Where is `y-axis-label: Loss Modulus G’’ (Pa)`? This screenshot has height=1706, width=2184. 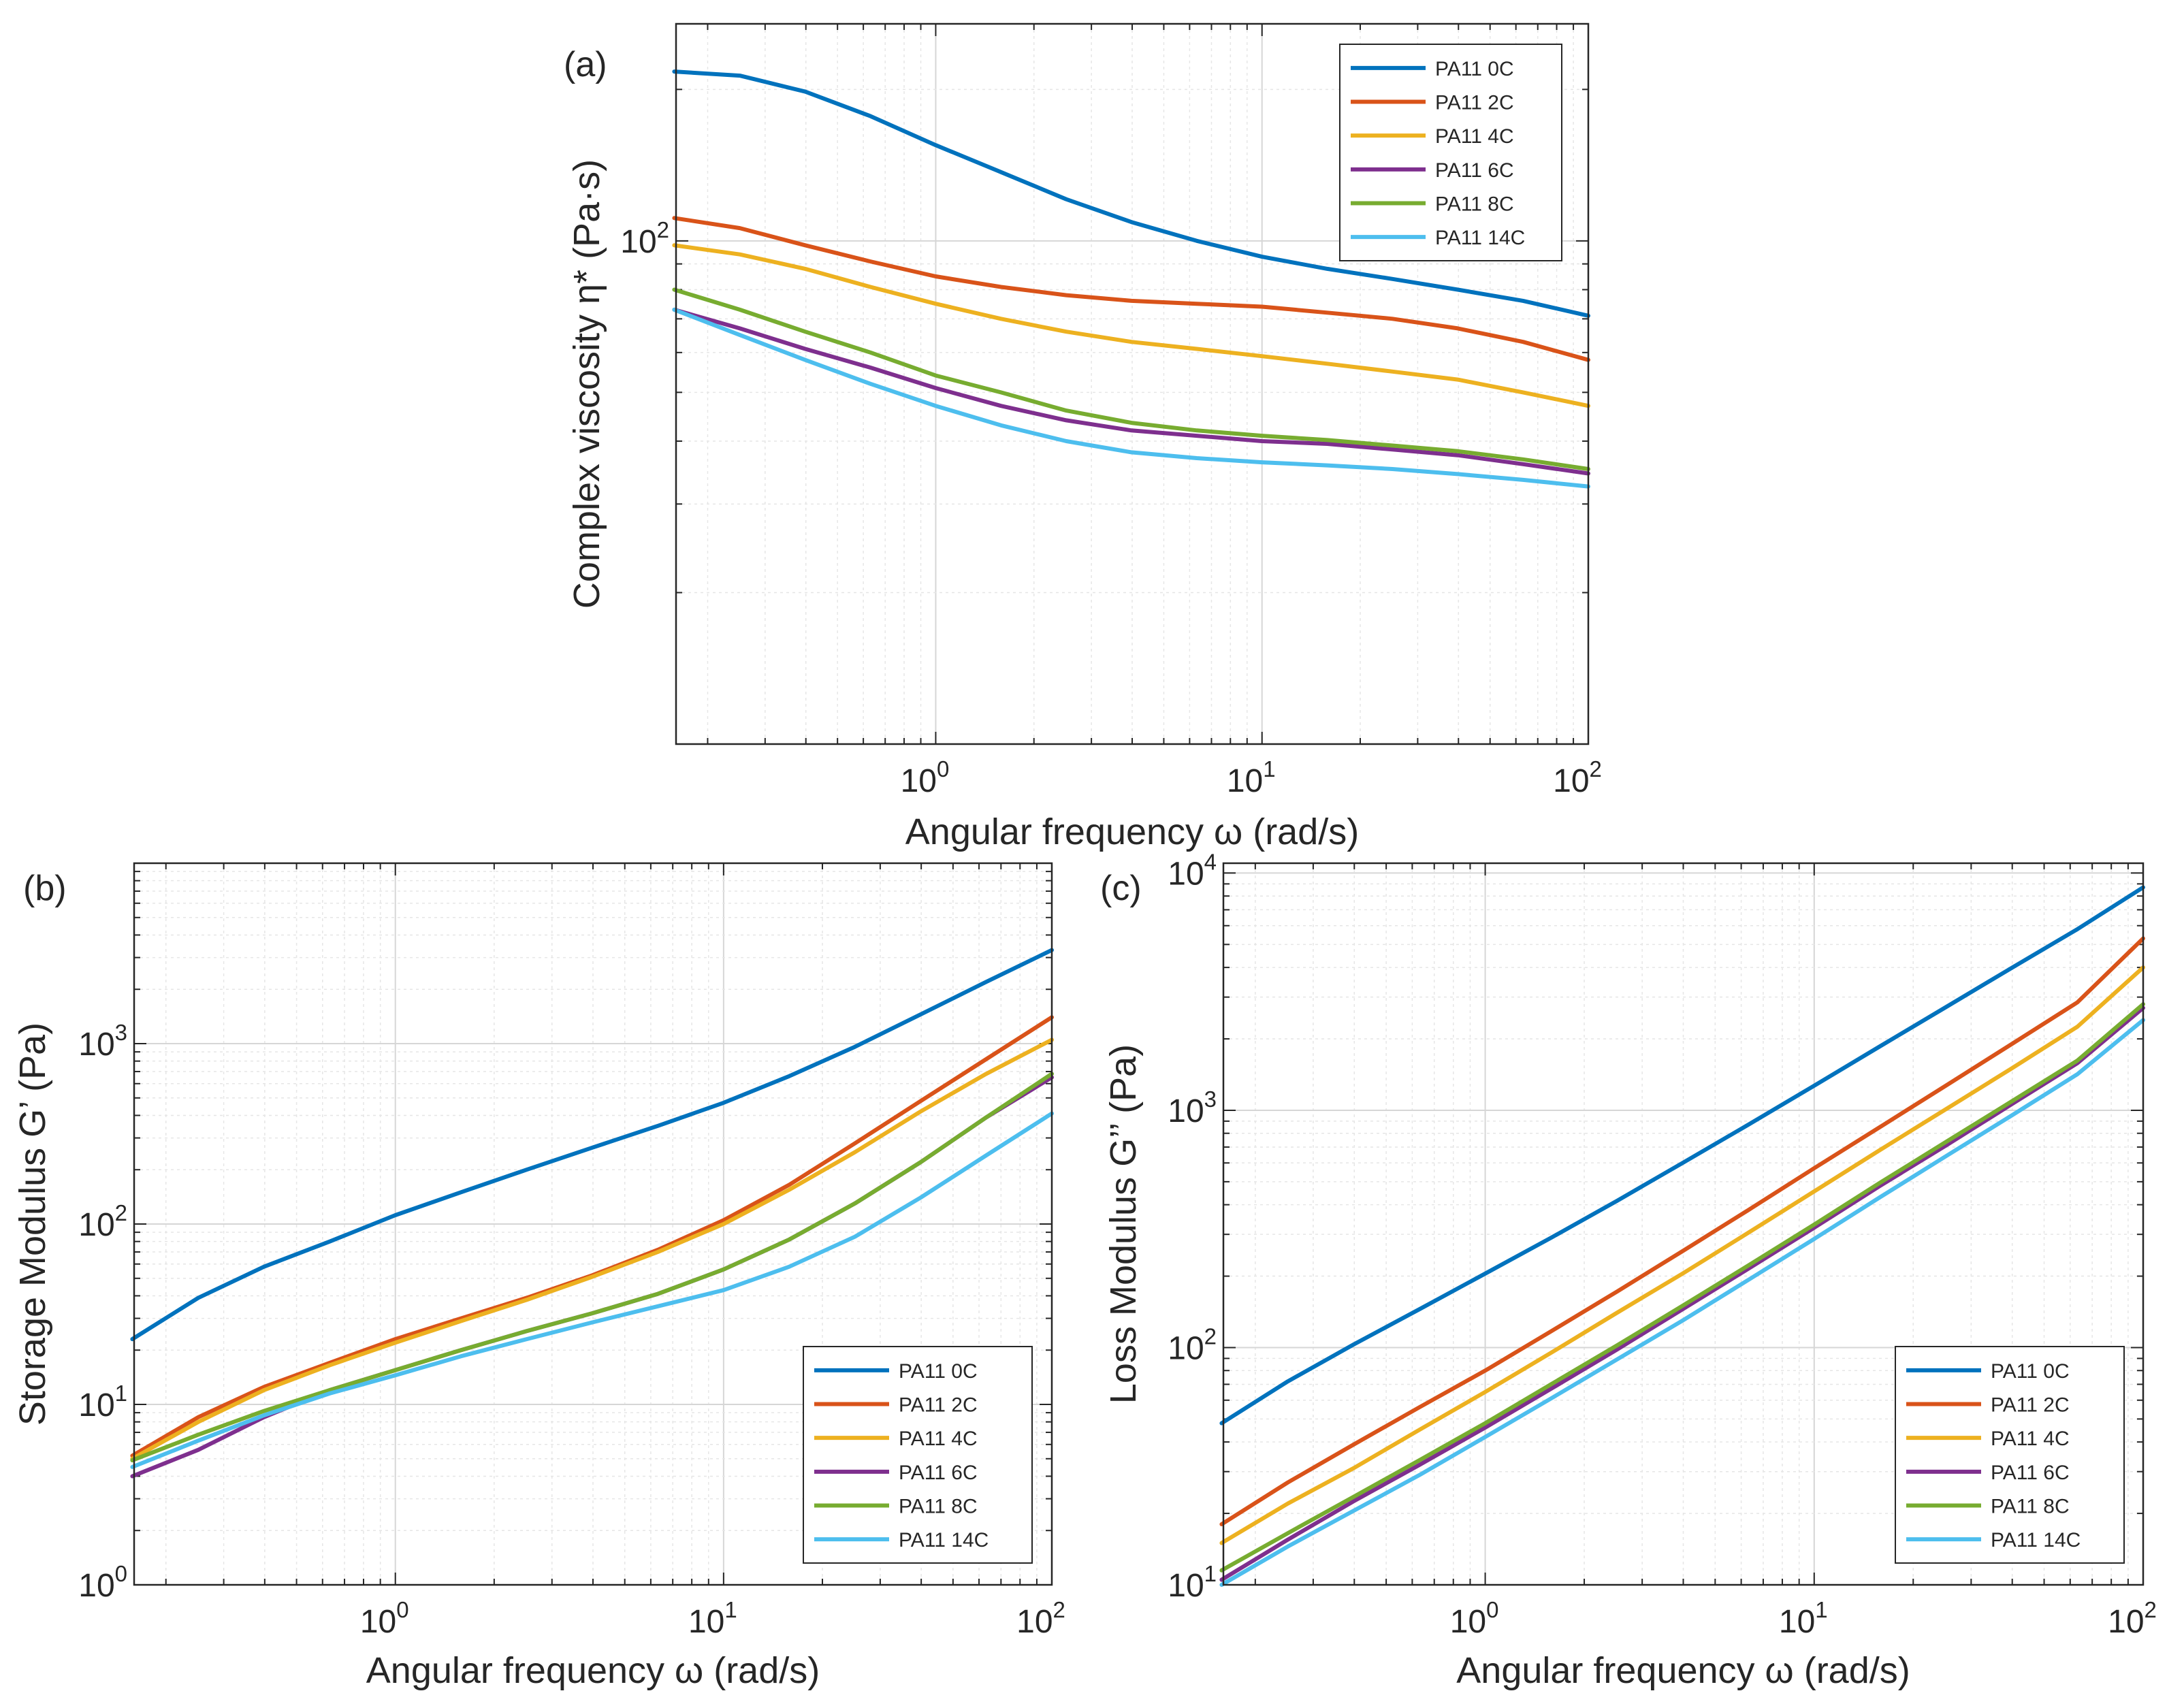
y-axis-label: Loss Modulus G’’ (Pa) is located at coordinates (1124, 1224).